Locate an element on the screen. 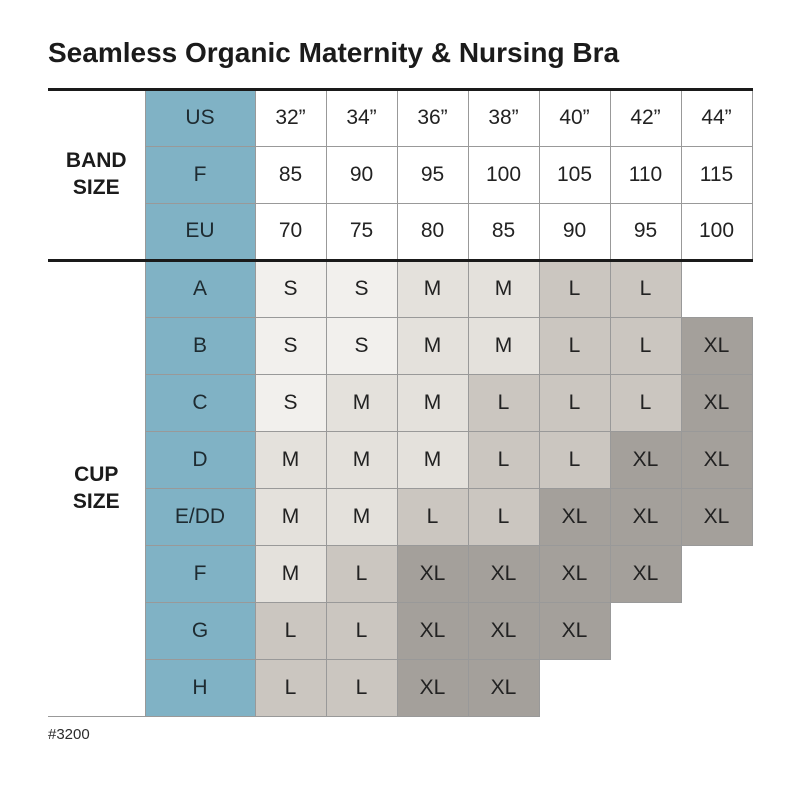 The width and height of the screenshot is (800, 800). size-cell: 95 is located at coordinates (645, 232).